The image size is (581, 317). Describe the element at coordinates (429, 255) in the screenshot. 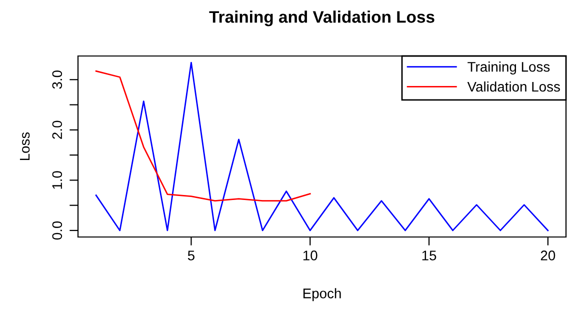

I see `x-tick-label: 15` at that location.